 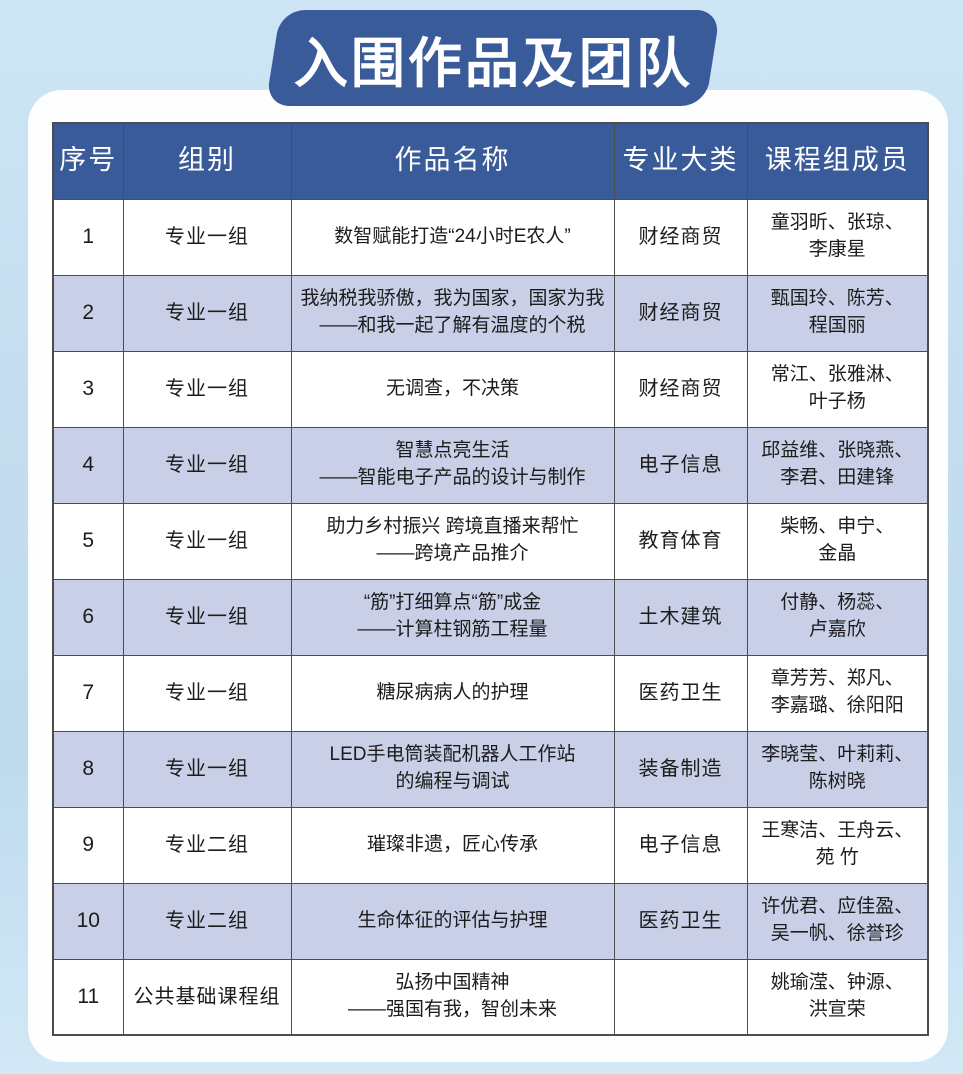 What do you see at coordinates (837, 313) in the screenshot?
I see `cell-members: 甄国玲、陈芳、 程国丽` at bounding box center [837, 313].